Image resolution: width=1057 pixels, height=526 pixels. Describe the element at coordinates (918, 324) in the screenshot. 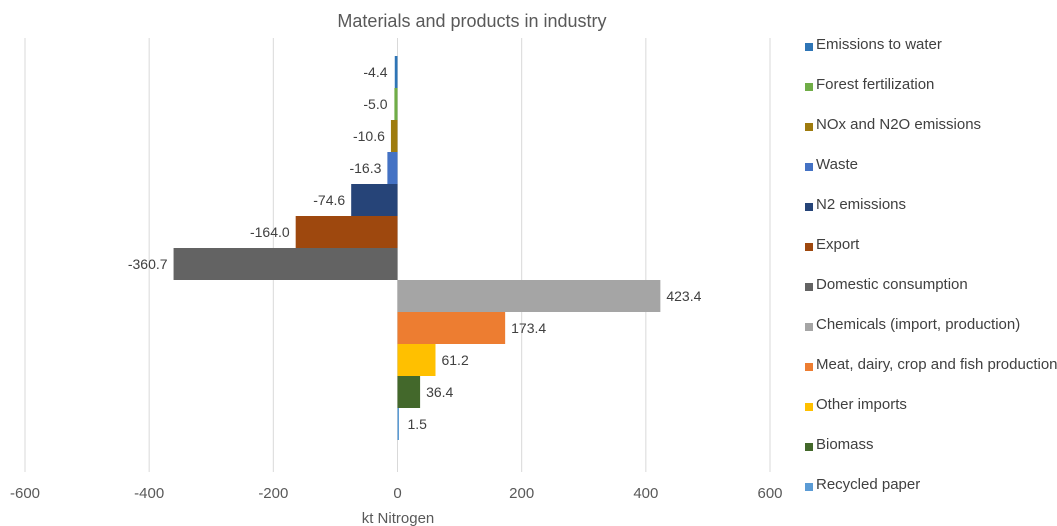

I see `legend-label: Chemicals (import, production)` at that location.